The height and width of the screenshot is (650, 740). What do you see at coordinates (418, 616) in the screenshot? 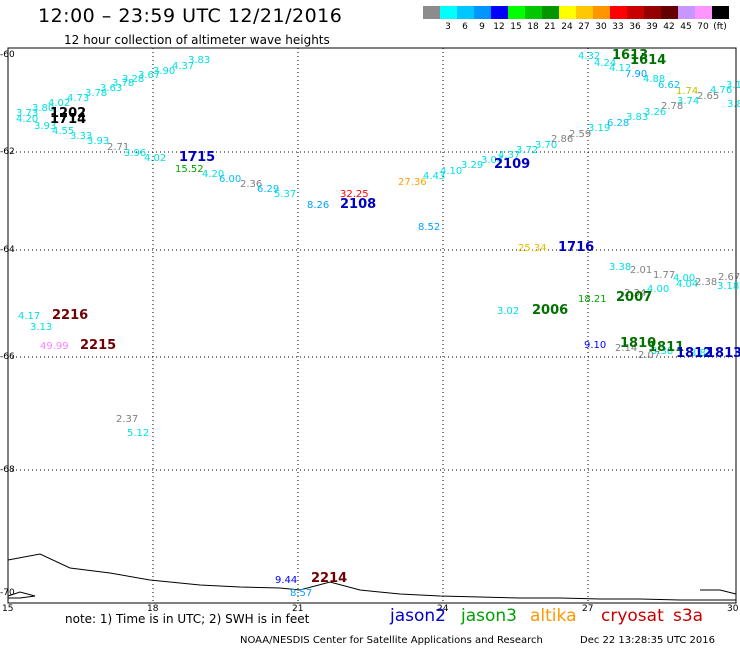
I see `satellite-name: jason2` at bounding box center [418, 616].